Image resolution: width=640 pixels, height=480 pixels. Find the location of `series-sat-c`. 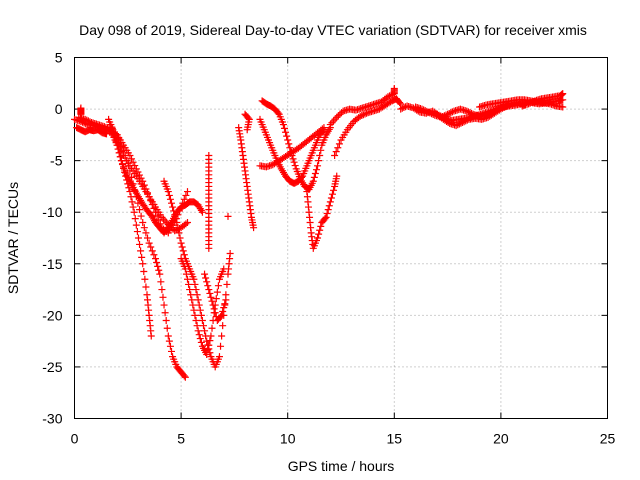

series-sat-c is located at coordinates (155, 176).